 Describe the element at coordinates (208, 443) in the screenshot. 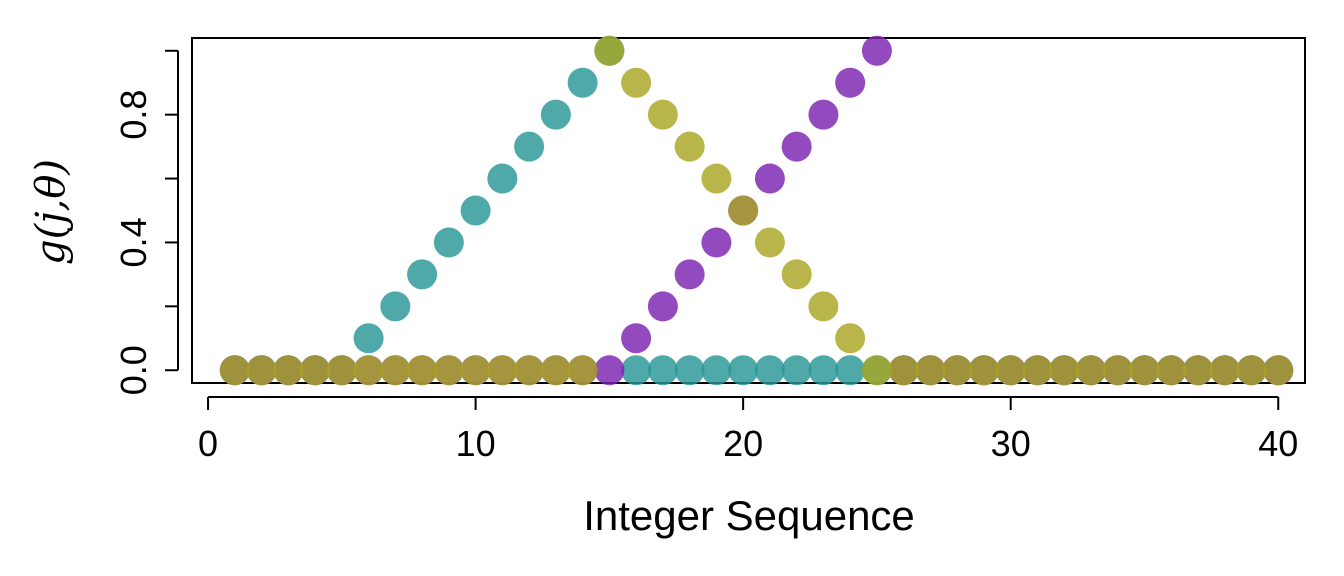

I see `x-tick-label: 0` at that location.